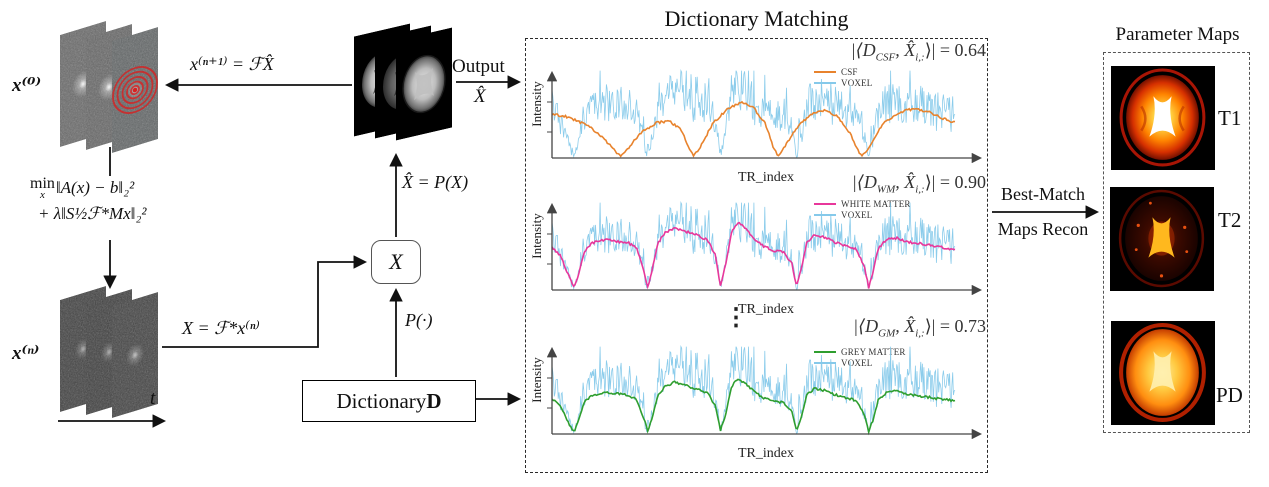  What do you see at coordinates (1229, 395) in the screenshot?
I see `pd-label: PD` at bounding box center [1229, 395].